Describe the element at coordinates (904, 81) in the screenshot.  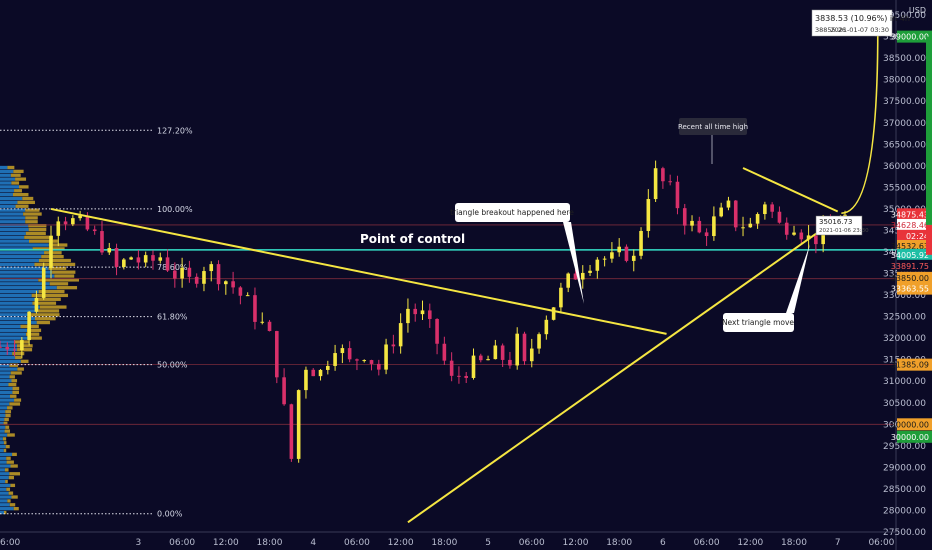
I see `price-tick-label: 38000.00` at that location.